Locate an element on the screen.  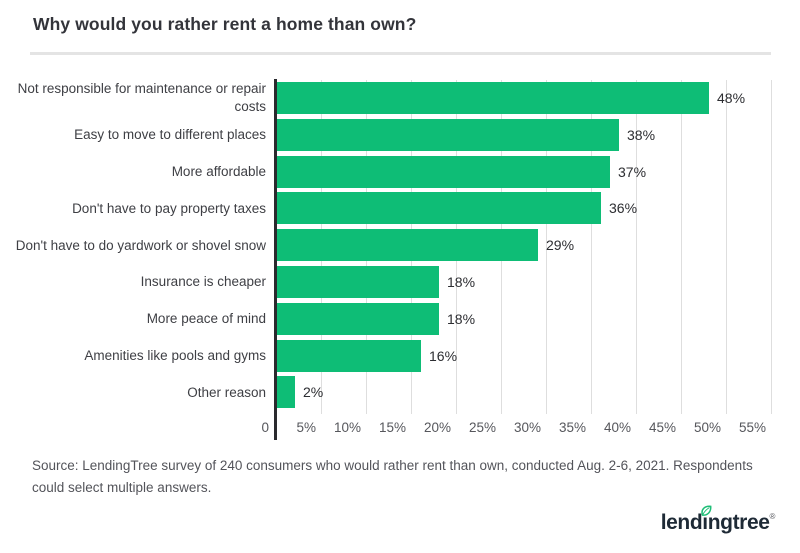
logo-text-post: ngtree is located at coordinates (738, 522).